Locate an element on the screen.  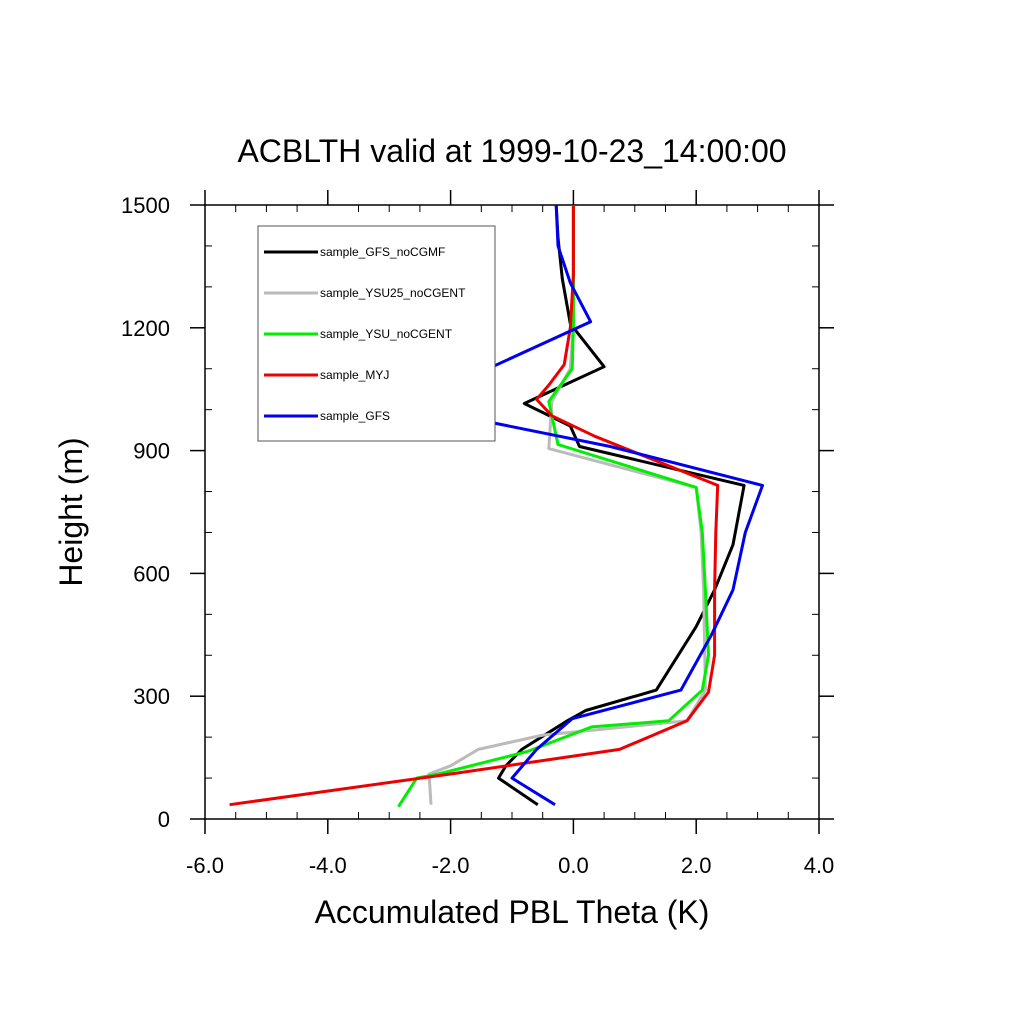
x-tick-label: -6.0 is located at coordinates (205, 865).